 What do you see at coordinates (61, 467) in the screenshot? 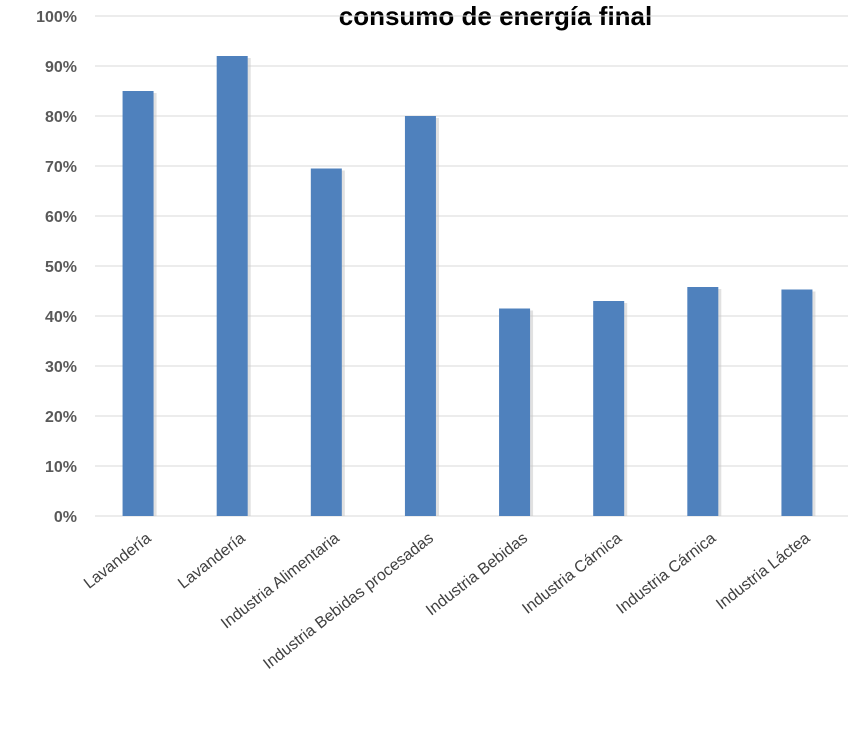
I see `y-tick-label: 10%` at bounding box center [61, 467].